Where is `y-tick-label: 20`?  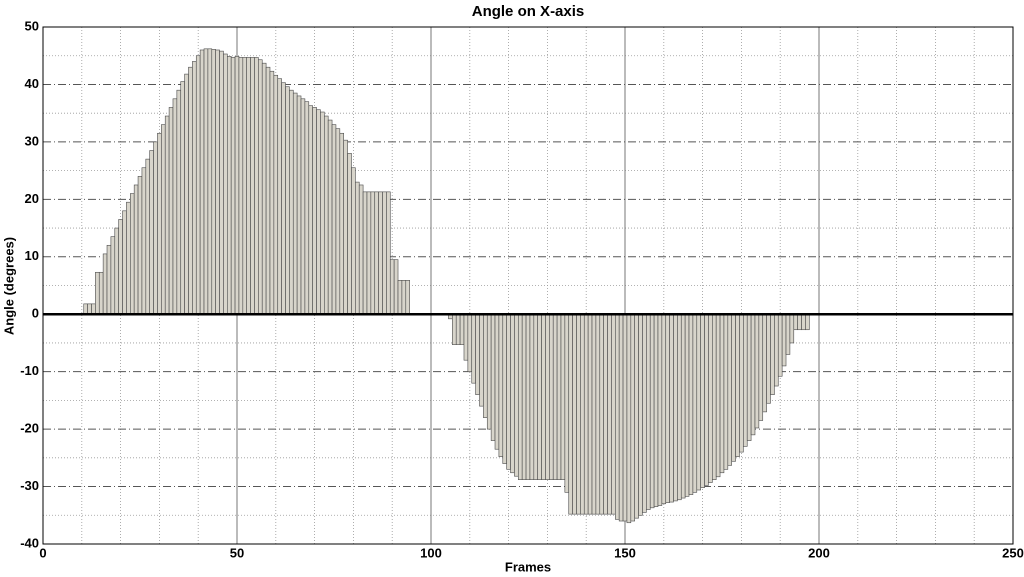
y-tick-label: 20 is located at coordinates (32, 198).